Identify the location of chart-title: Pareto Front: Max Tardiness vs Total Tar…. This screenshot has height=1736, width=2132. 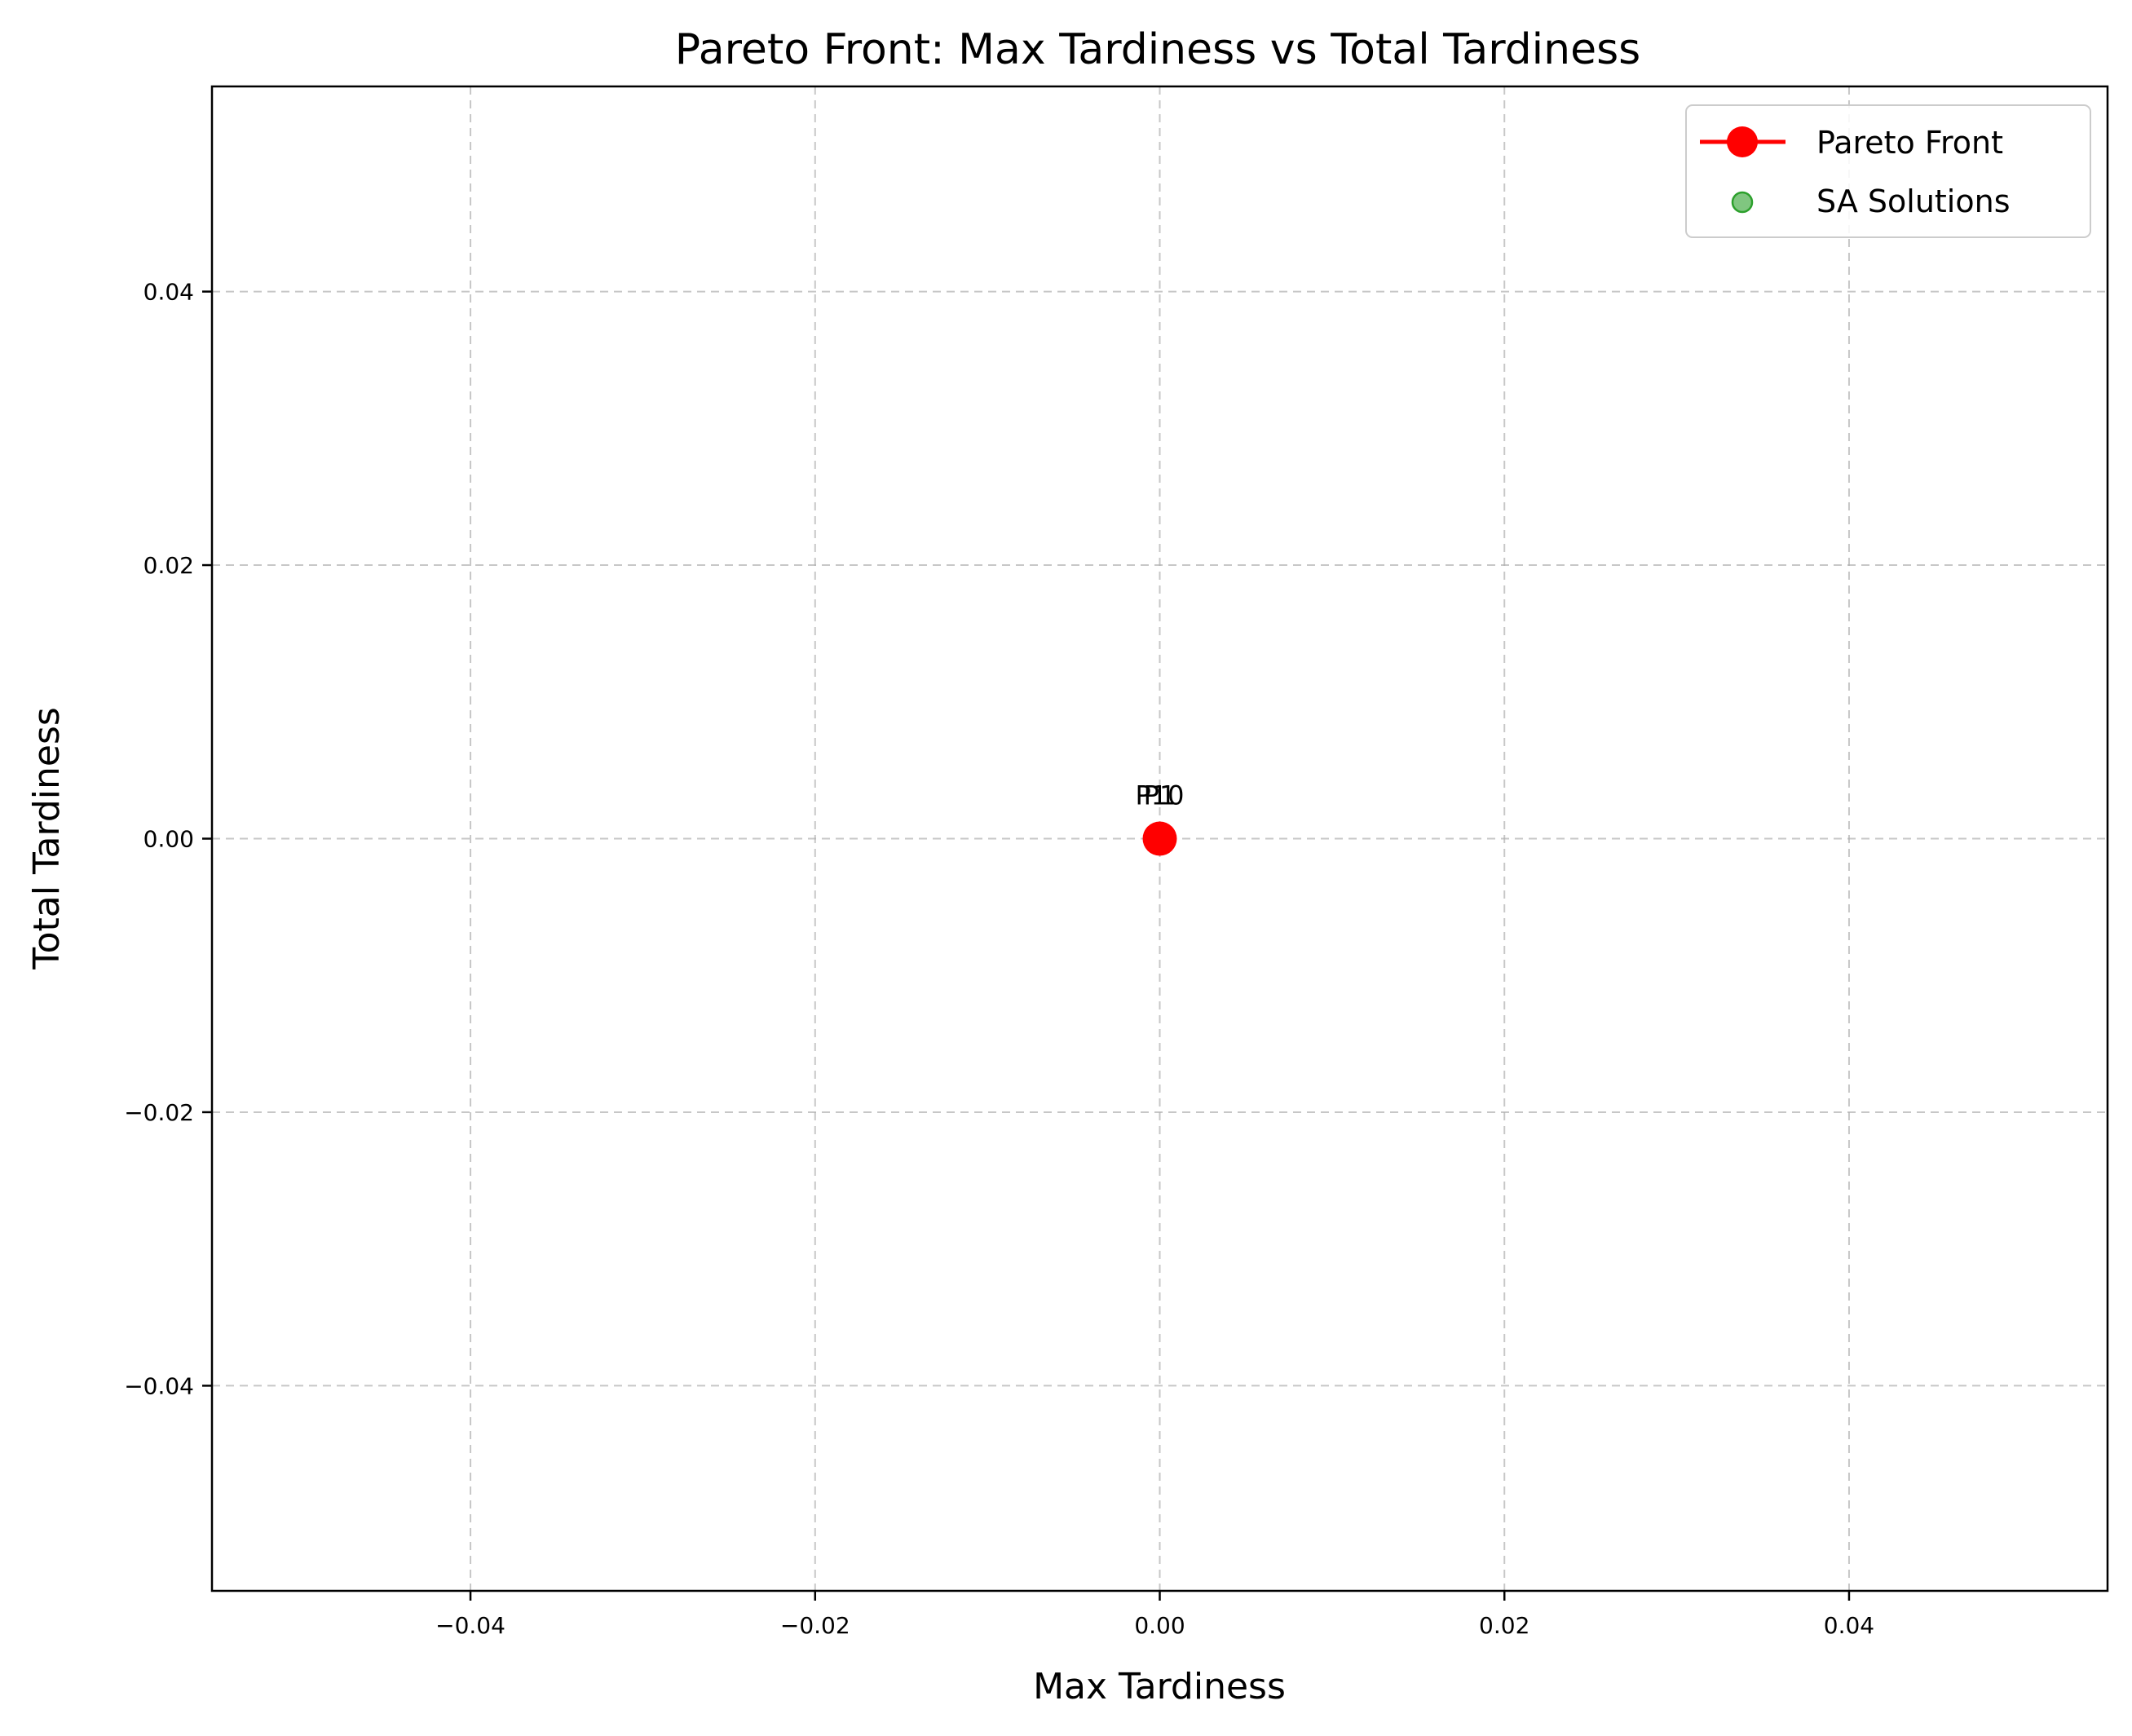
(1158, 49).